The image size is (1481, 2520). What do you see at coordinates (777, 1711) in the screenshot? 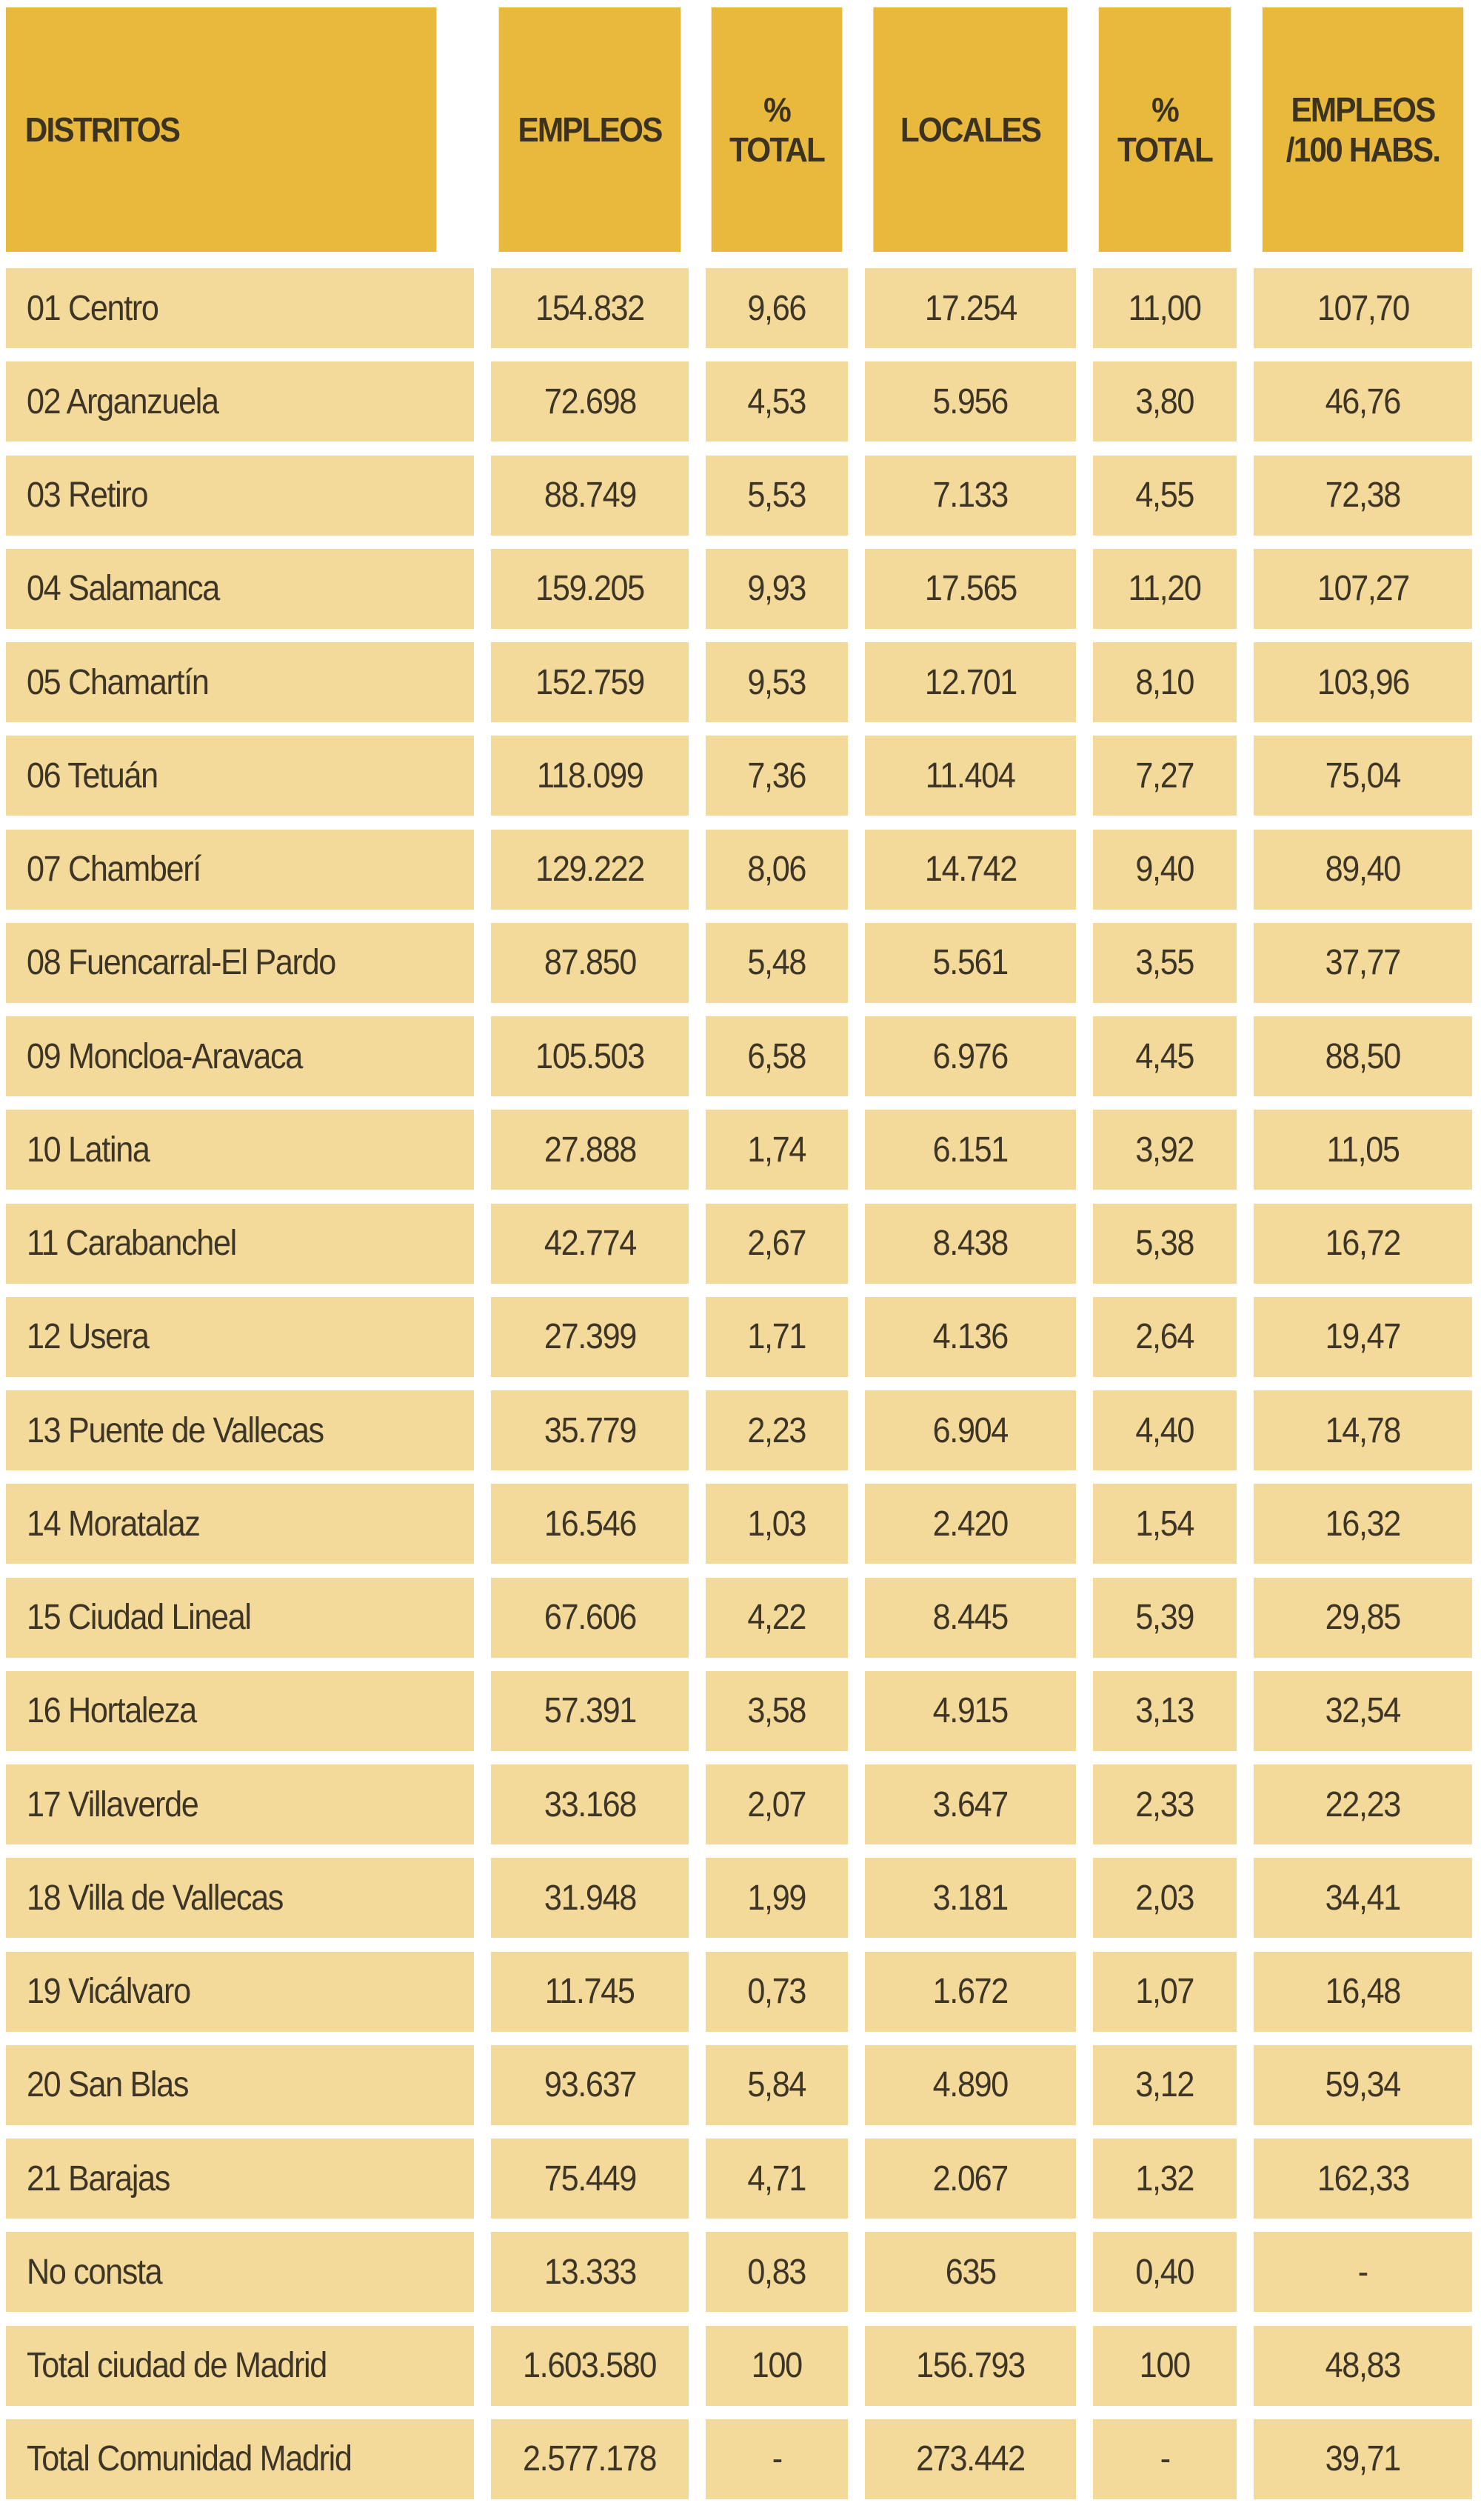
I see `cell-value: 3,58` at bounding box center [777, 1711].